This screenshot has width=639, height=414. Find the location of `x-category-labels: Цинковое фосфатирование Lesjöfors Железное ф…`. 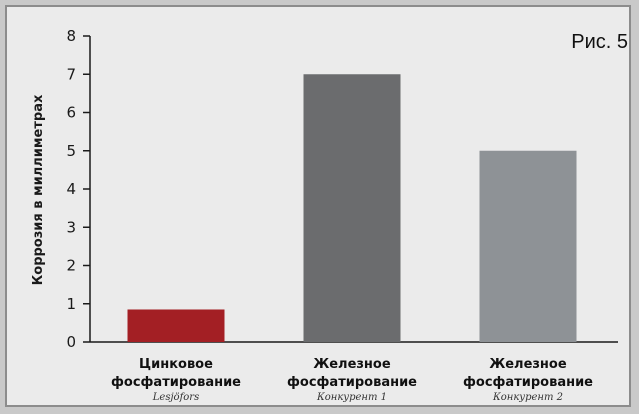

x-category-labels: Цинковое фосфатирование Lesjöfors Железное ф… is located at coordinates (352, 380).